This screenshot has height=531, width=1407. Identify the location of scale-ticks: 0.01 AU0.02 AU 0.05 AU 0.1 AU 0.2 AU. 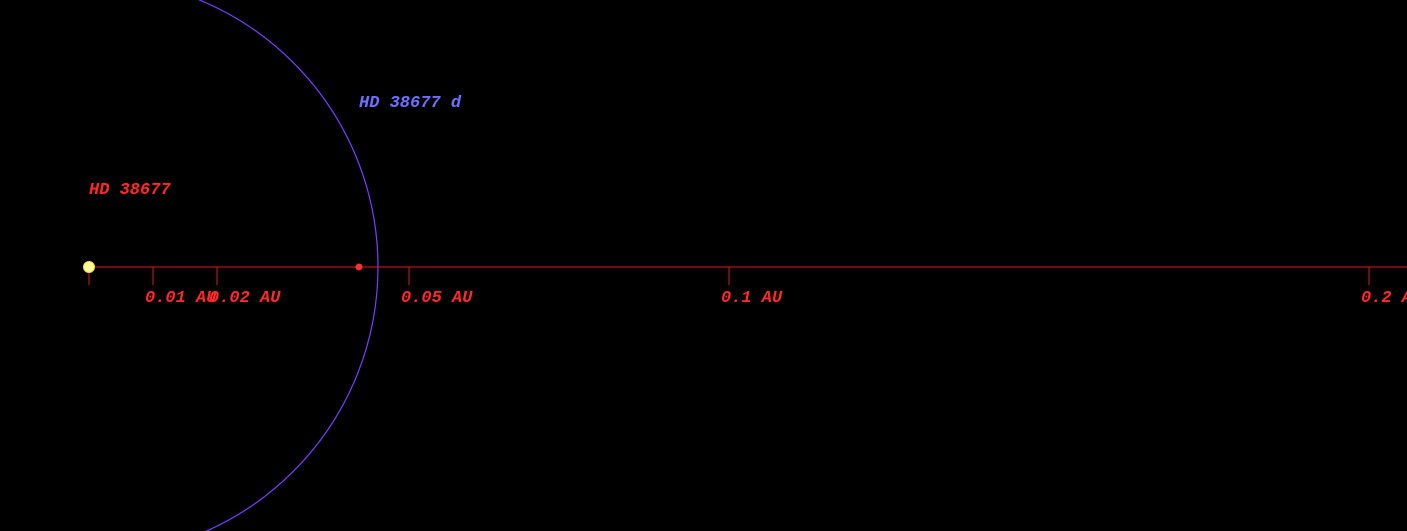
(776, 287).